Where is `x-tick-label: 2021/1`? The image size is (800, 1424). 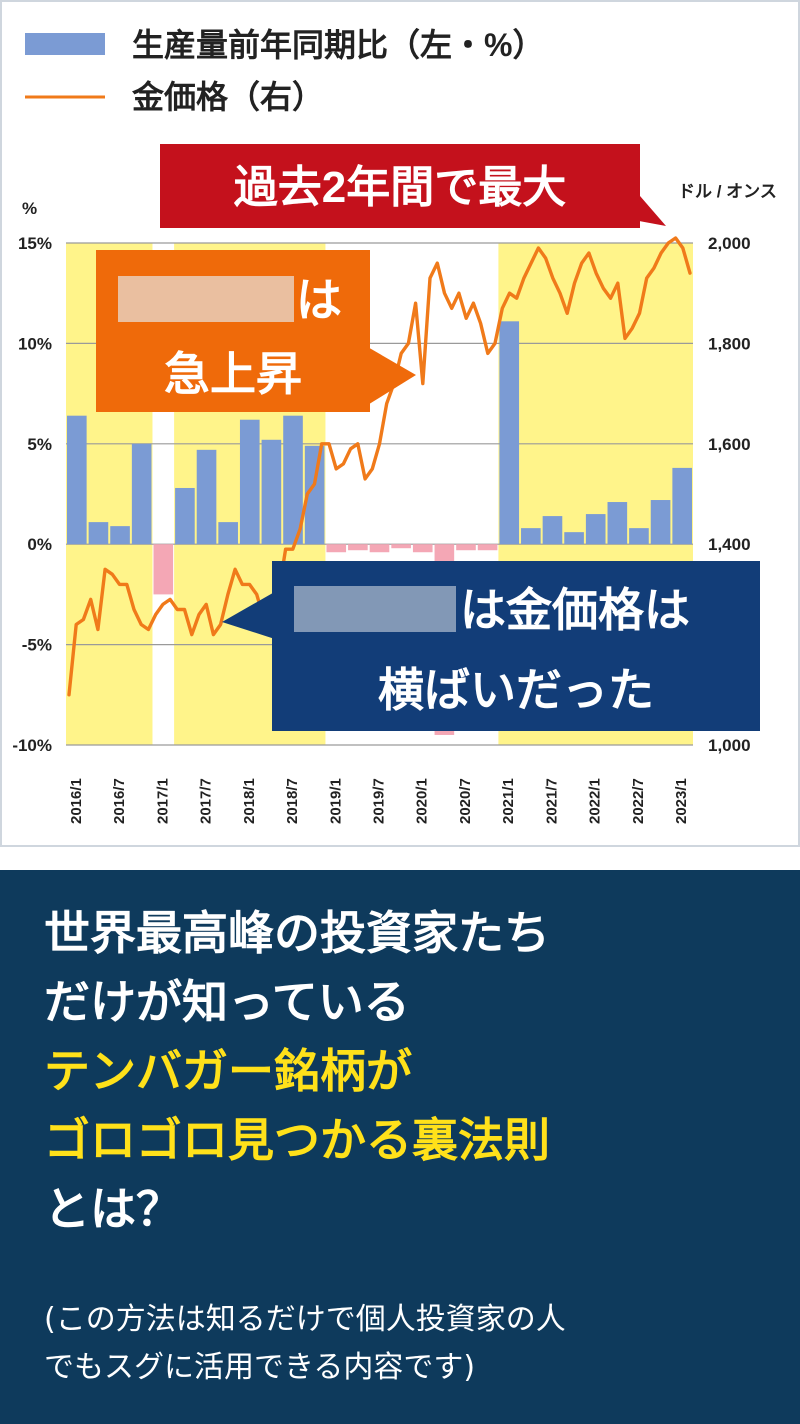
x-tick-label: 2021/1 is located at coordinates (508, 801).